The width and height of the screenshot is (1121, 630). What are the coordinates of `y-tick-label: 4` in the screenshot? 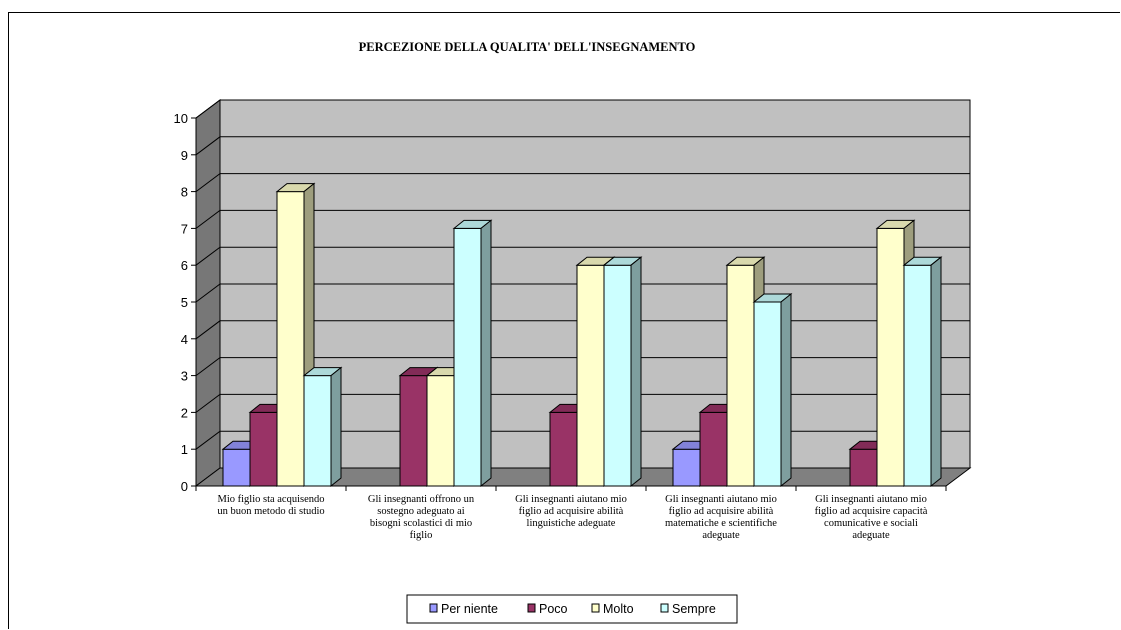 It's located at (184, 339).